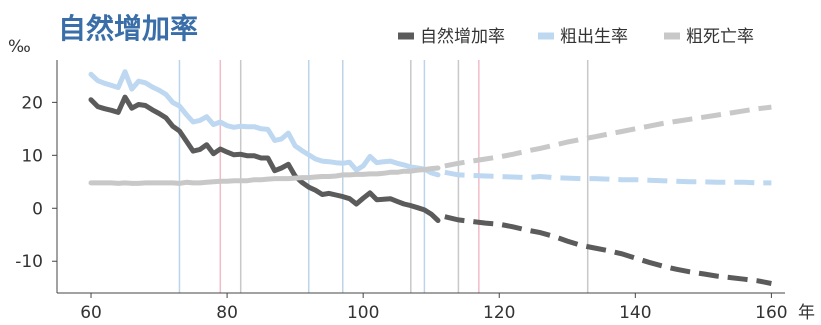 This screenshot has width=821, height=325. What do you see at coordinates (29, 262) in the screenshot?
I see `y-tick-label: -10` at bounding box center [29, 262].